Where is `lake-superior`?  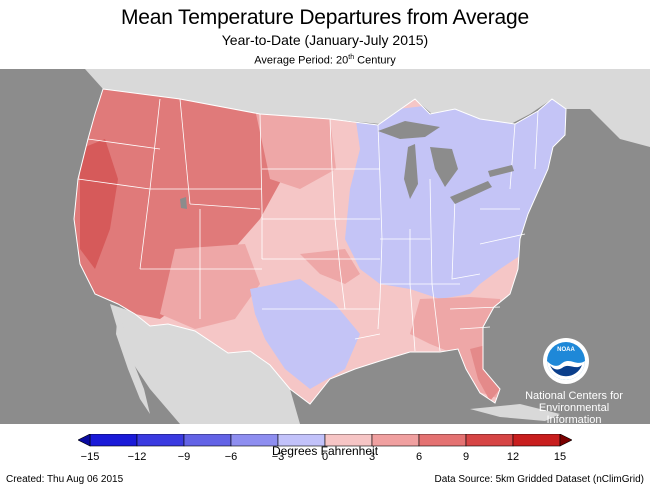 lake-superior is located at coordinates (409, 130).